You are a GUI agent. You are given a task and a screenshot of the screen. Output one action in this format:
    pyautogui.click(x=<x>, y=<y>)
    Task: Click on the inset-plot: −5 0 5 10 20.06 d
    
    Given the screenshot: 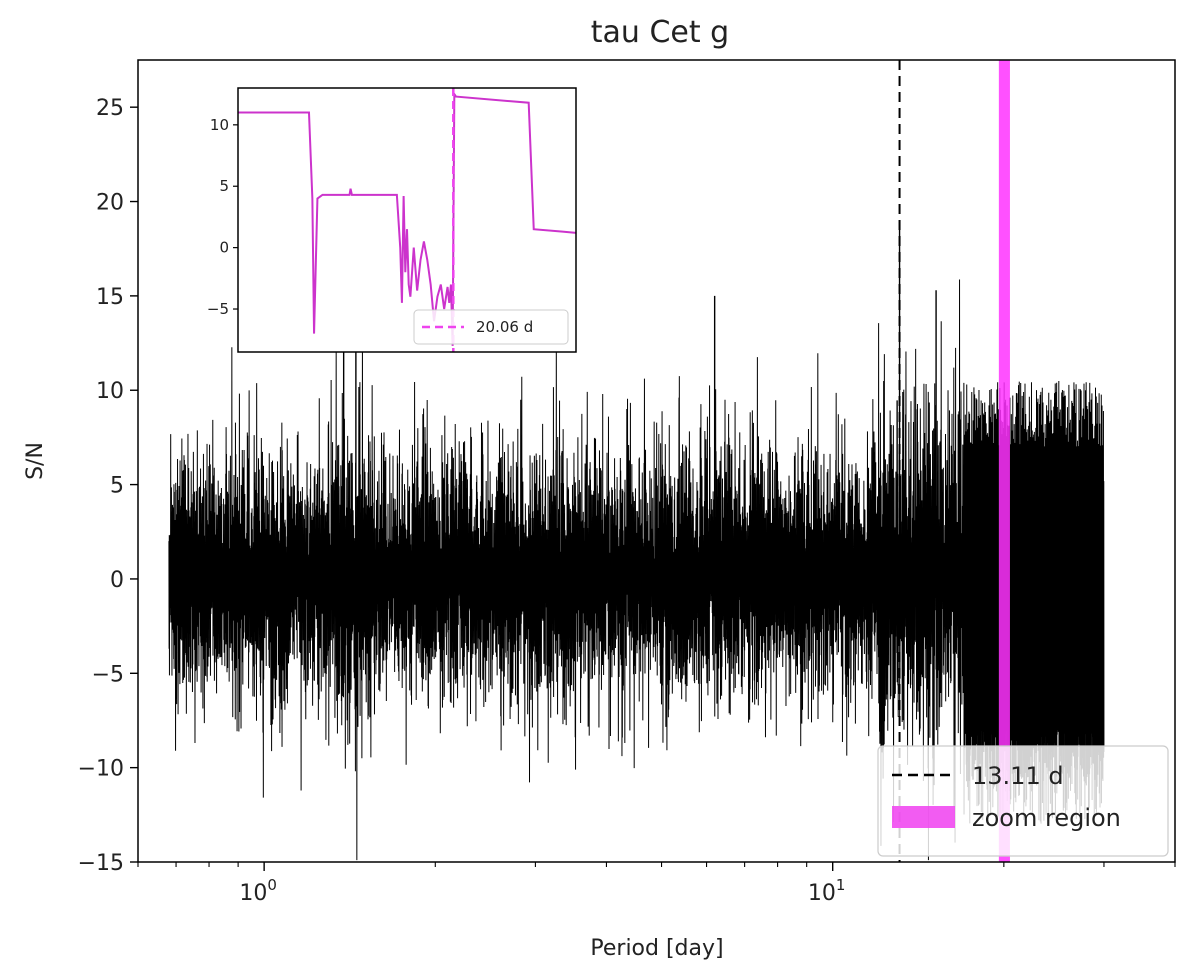 What is the action you would take?
    pyautogui.click(x=392, y=220)
    